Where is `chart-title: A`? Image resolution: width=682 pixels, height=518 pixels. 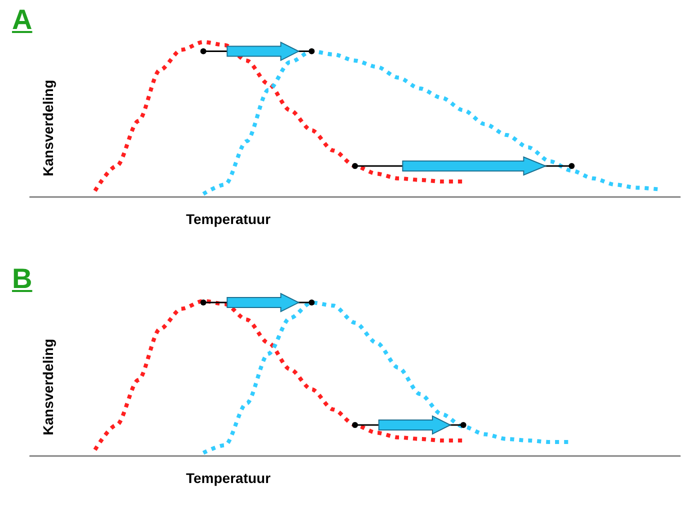 chart-title: A is located at coordinates (22, 20).